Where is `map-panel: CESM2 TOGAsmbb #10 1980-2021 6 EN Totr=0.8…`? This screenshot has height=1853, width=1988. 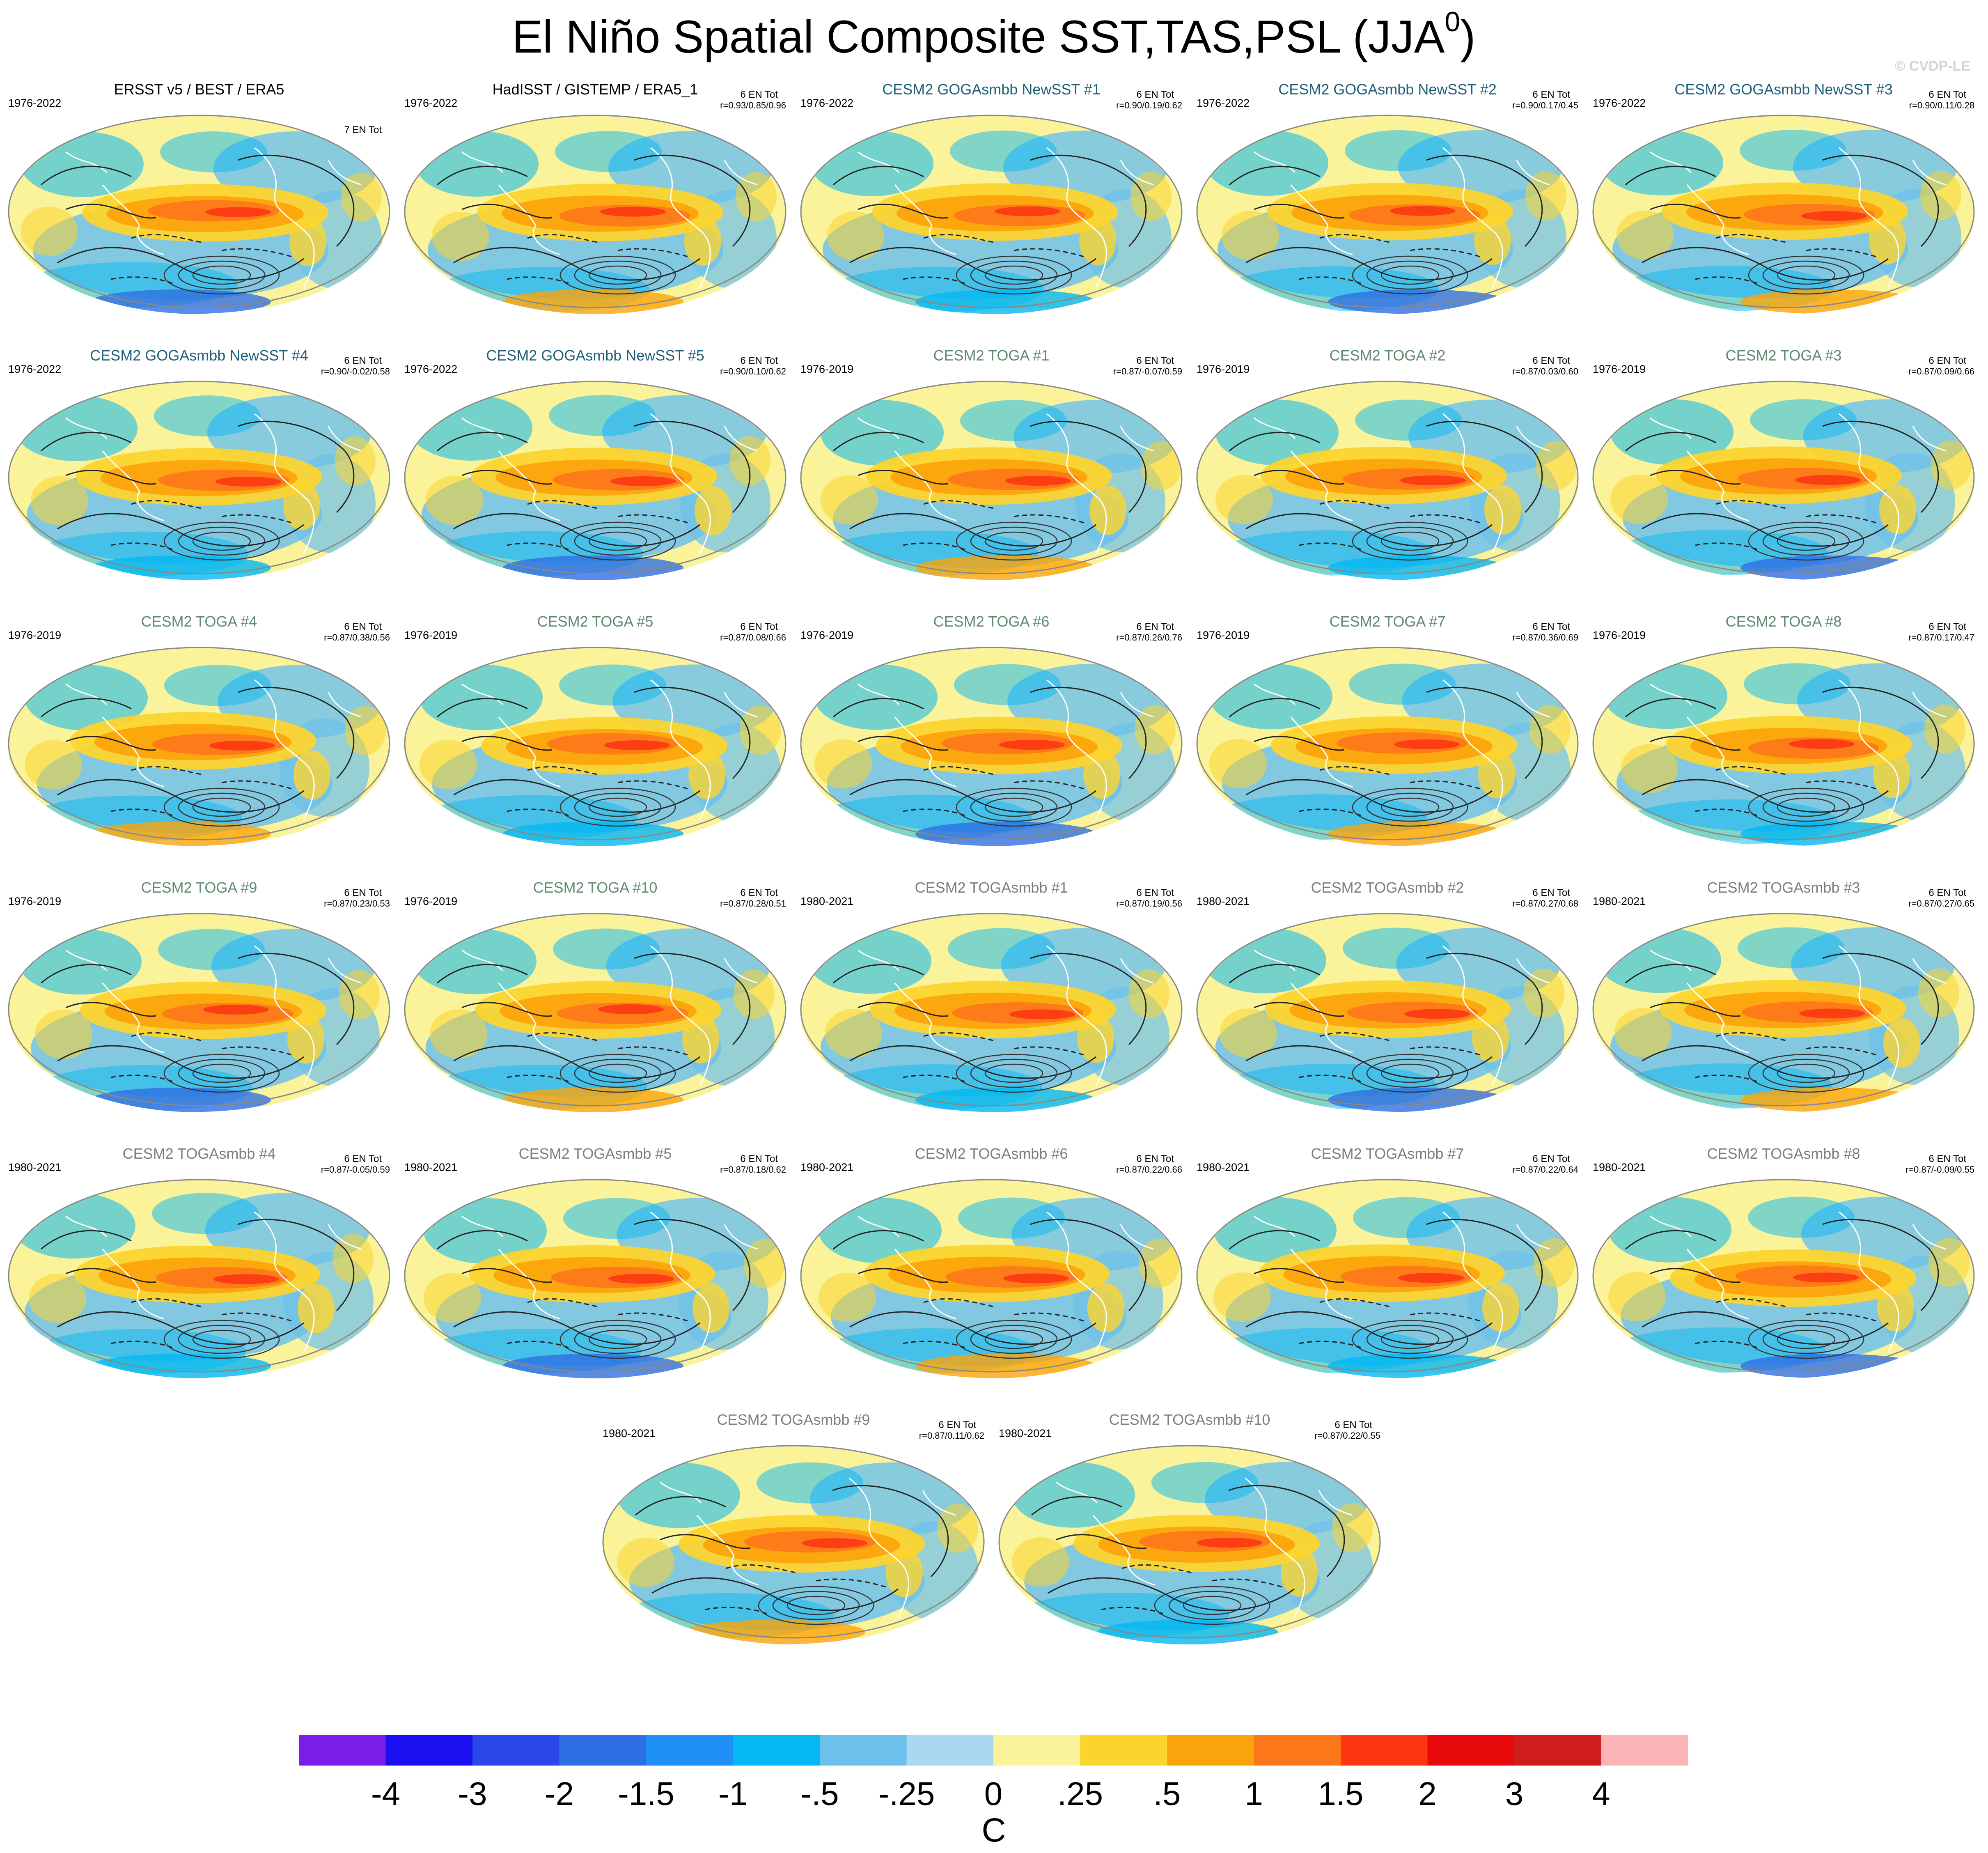 map-panel: CESM2 TOGAsmbb #10 1980-2021 6 EN Totr=0.8… is located at coordinates (1190, 1527).